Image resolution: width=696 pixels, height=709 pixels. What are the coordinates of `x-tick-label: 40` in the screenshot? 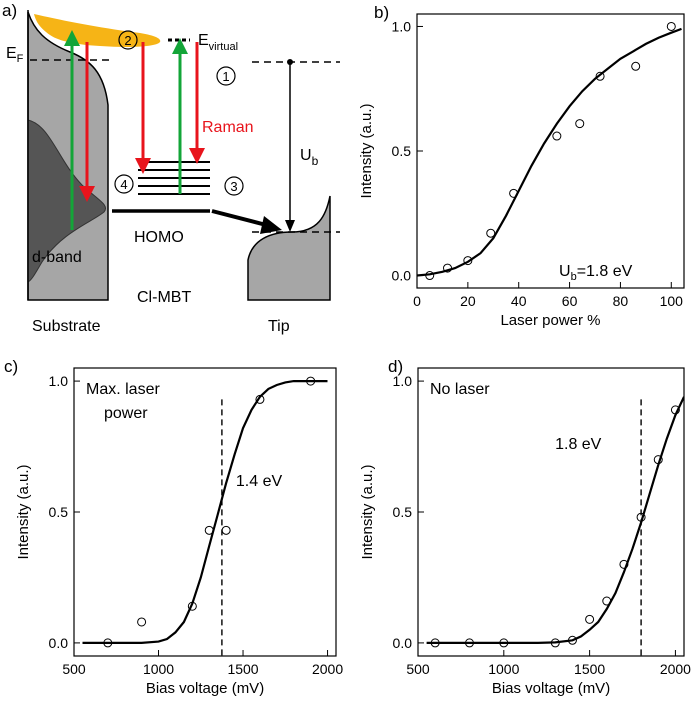 It's located at (519, 301).